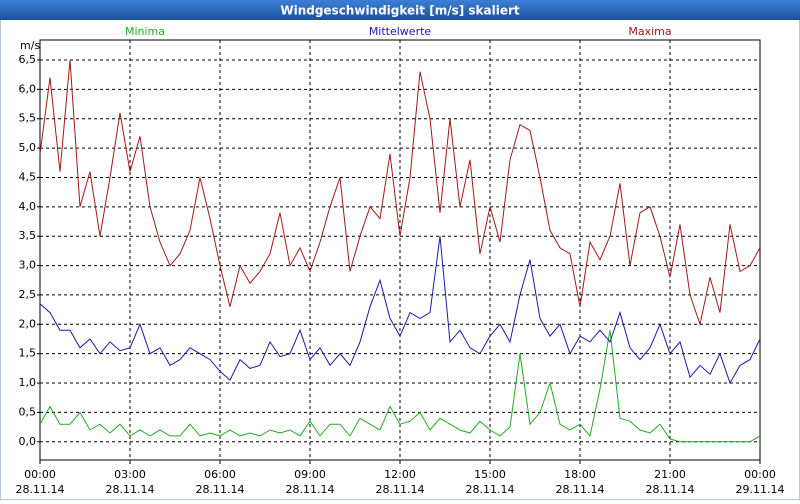  I want to click on x-tick-label: 09:00, so click(310, 474).